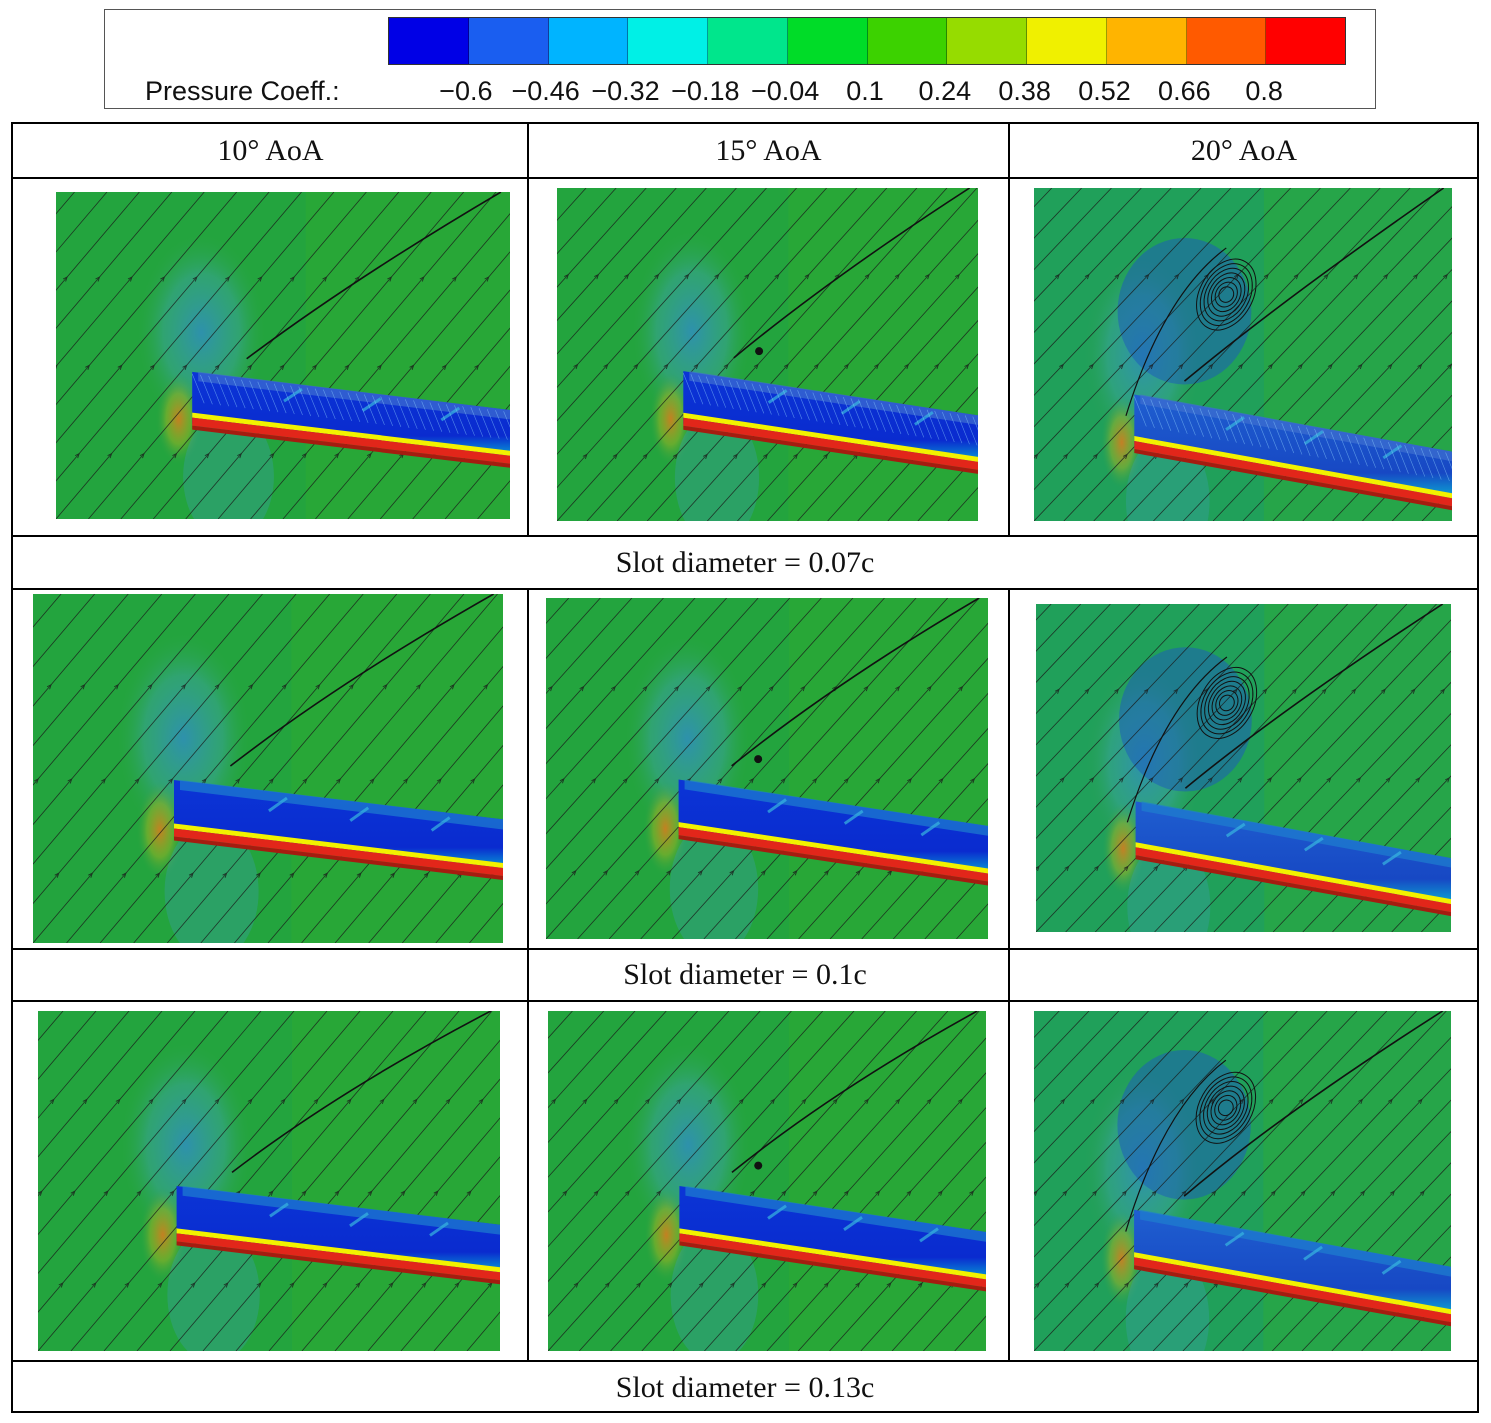 This screenshot has width=1491, height=1423. What do you see at coordinates (768, 150) in the screenshot?
I see `column-header-15-aoa: 15° AoA` at bounding box center [768, 150].